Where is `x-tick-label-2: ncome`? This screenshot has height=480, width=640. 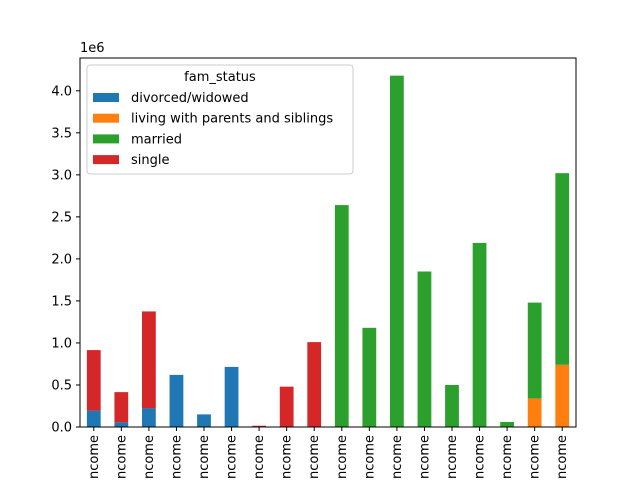
x-tick-label-2: ncome is located at coordinates (149, 457).